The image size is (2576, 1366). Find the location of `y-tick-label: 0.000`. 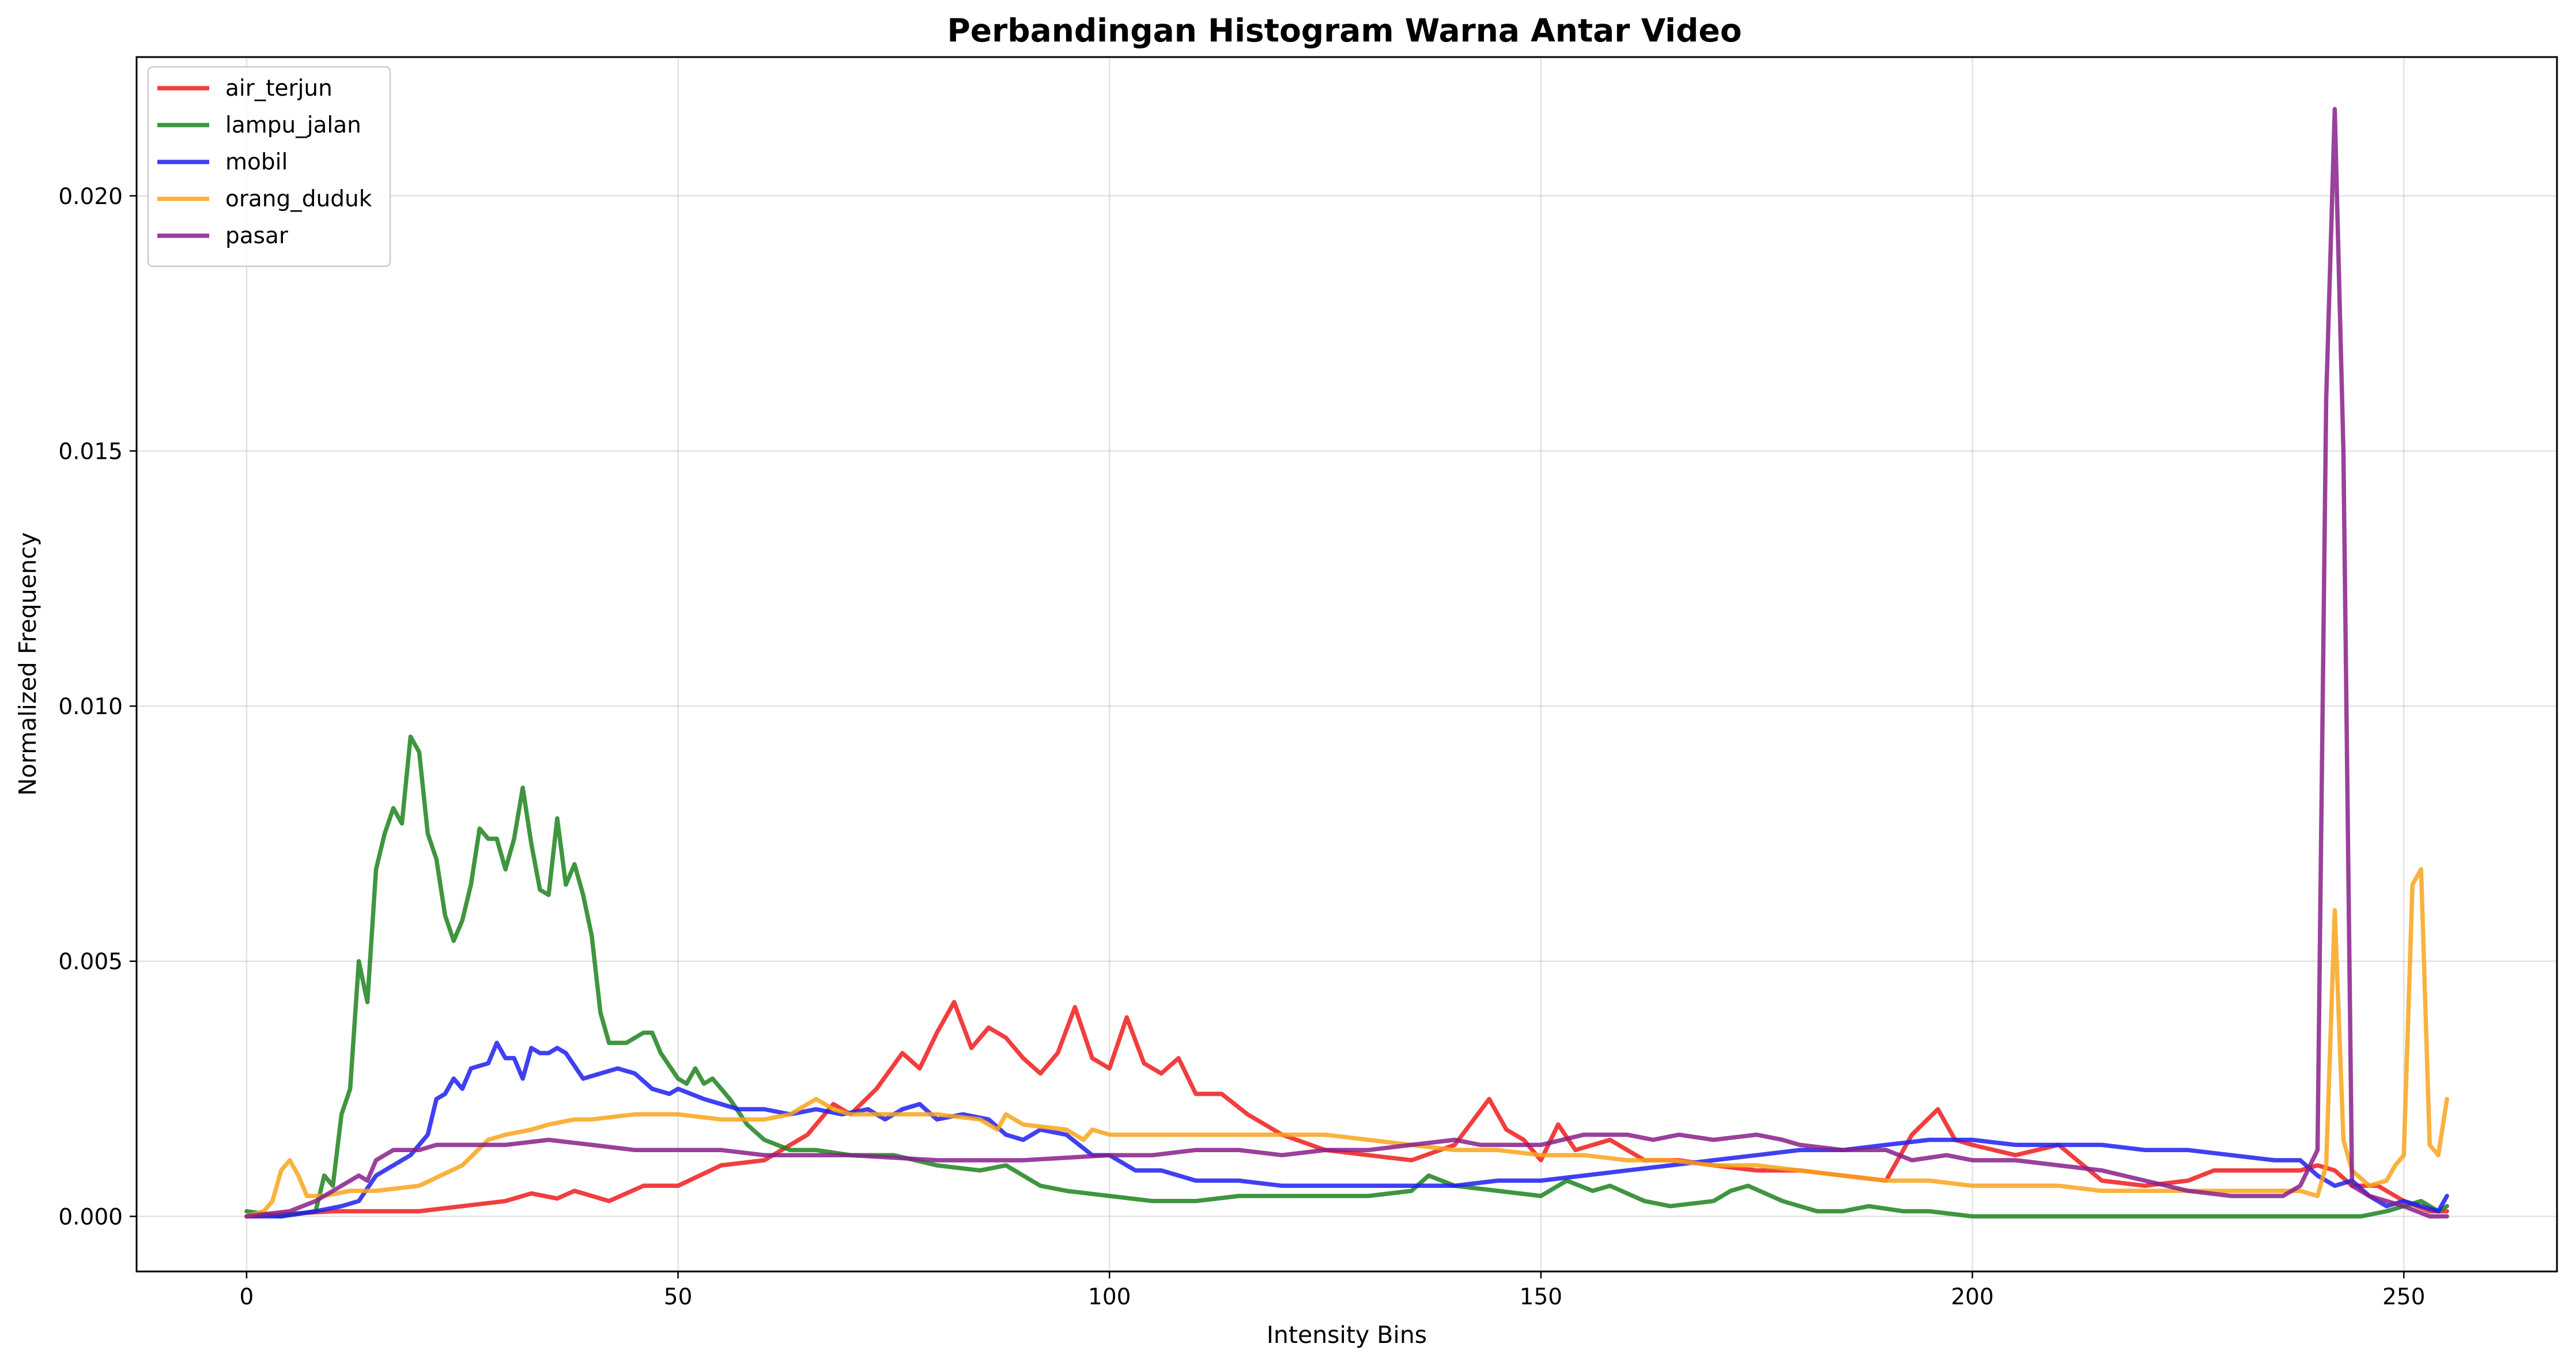

y-tick-label: 0.000 is located at coordinates (90, 1217).